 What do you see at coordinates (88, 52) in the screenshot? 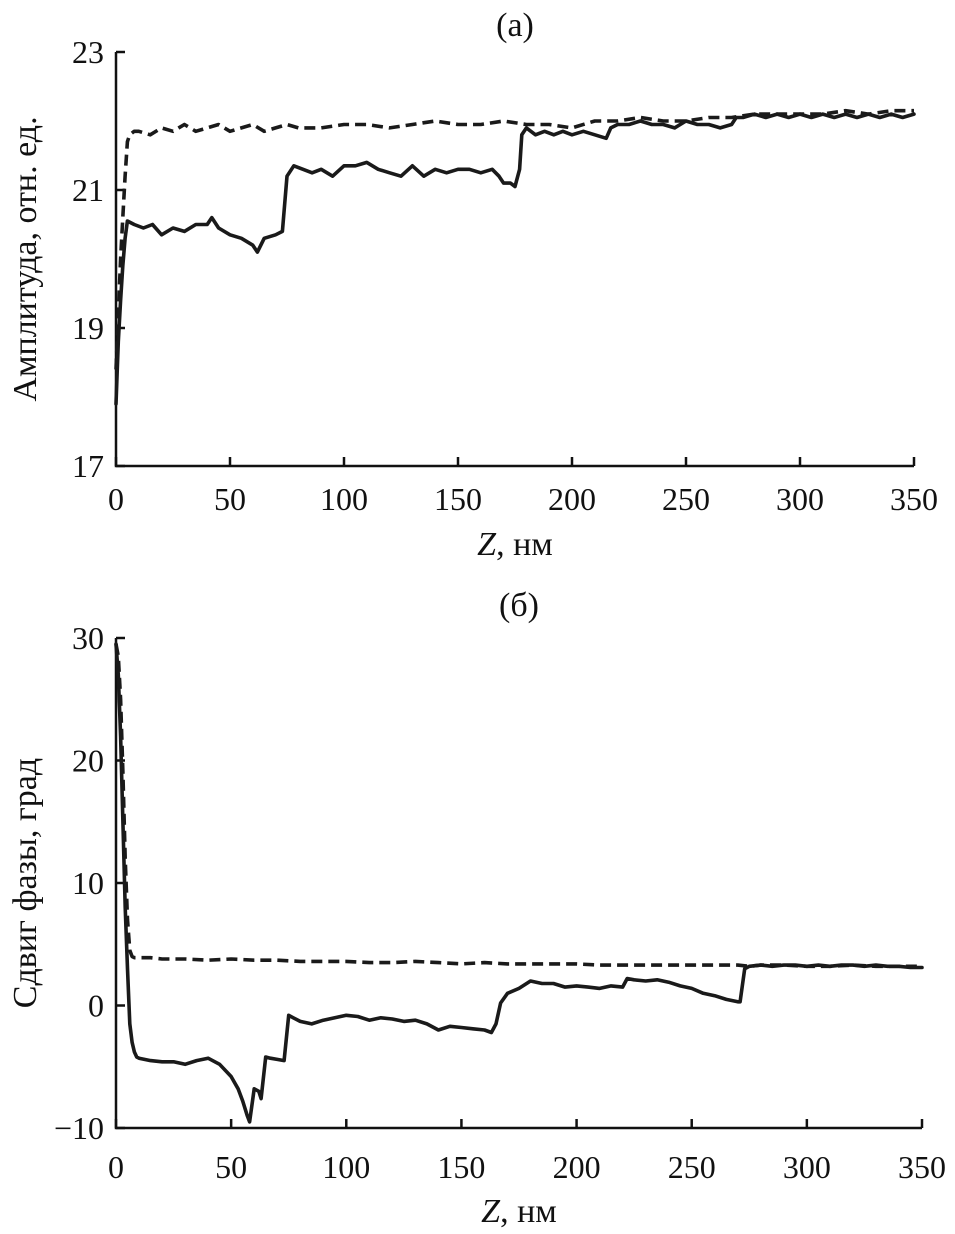
I see `y-tick-label: 23` at bounding box center [88, 52].